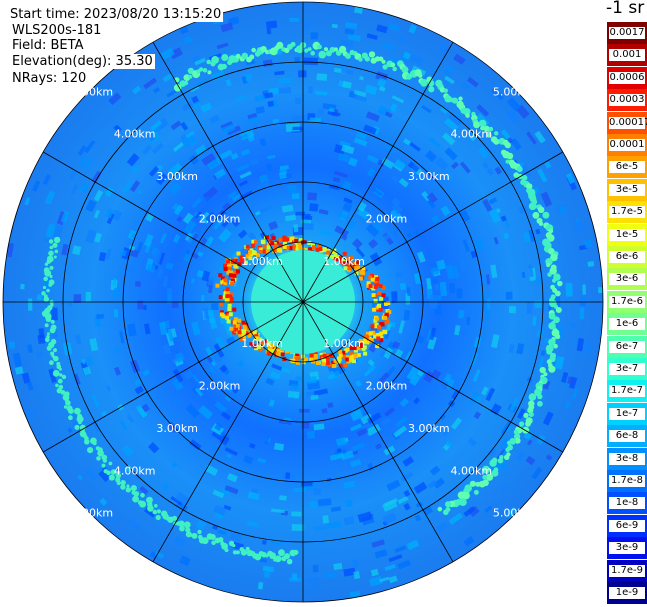 Image resolution: width=647 pixels, height=607 pixels. I want to click on range-ring-label: 1.00km, so click(262, 261).